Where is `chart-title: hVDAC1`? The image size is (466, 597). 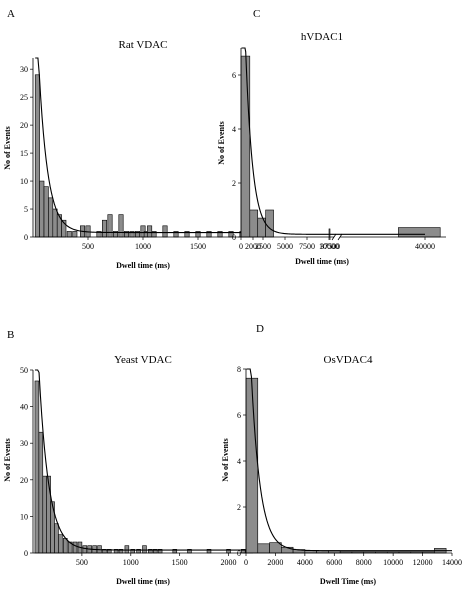
chart-title: hVDAC1 is located at coordinates (322, 37).